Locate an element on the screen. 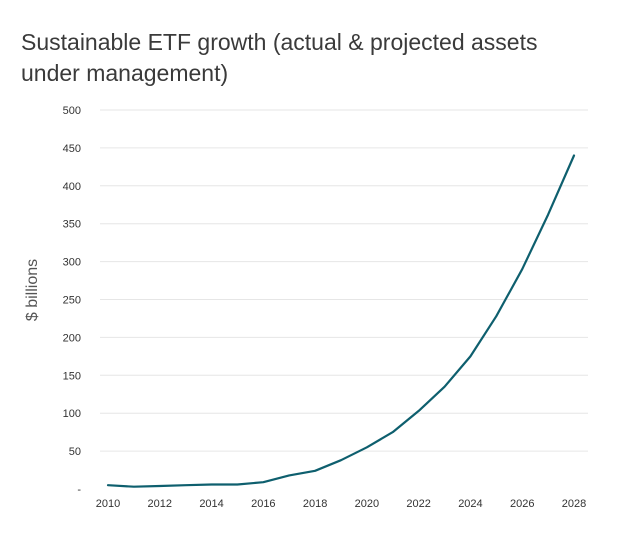 The height and width of the screenshot is (536, 620). x-tick-label: 2024 is located at coordinates (470, 504).